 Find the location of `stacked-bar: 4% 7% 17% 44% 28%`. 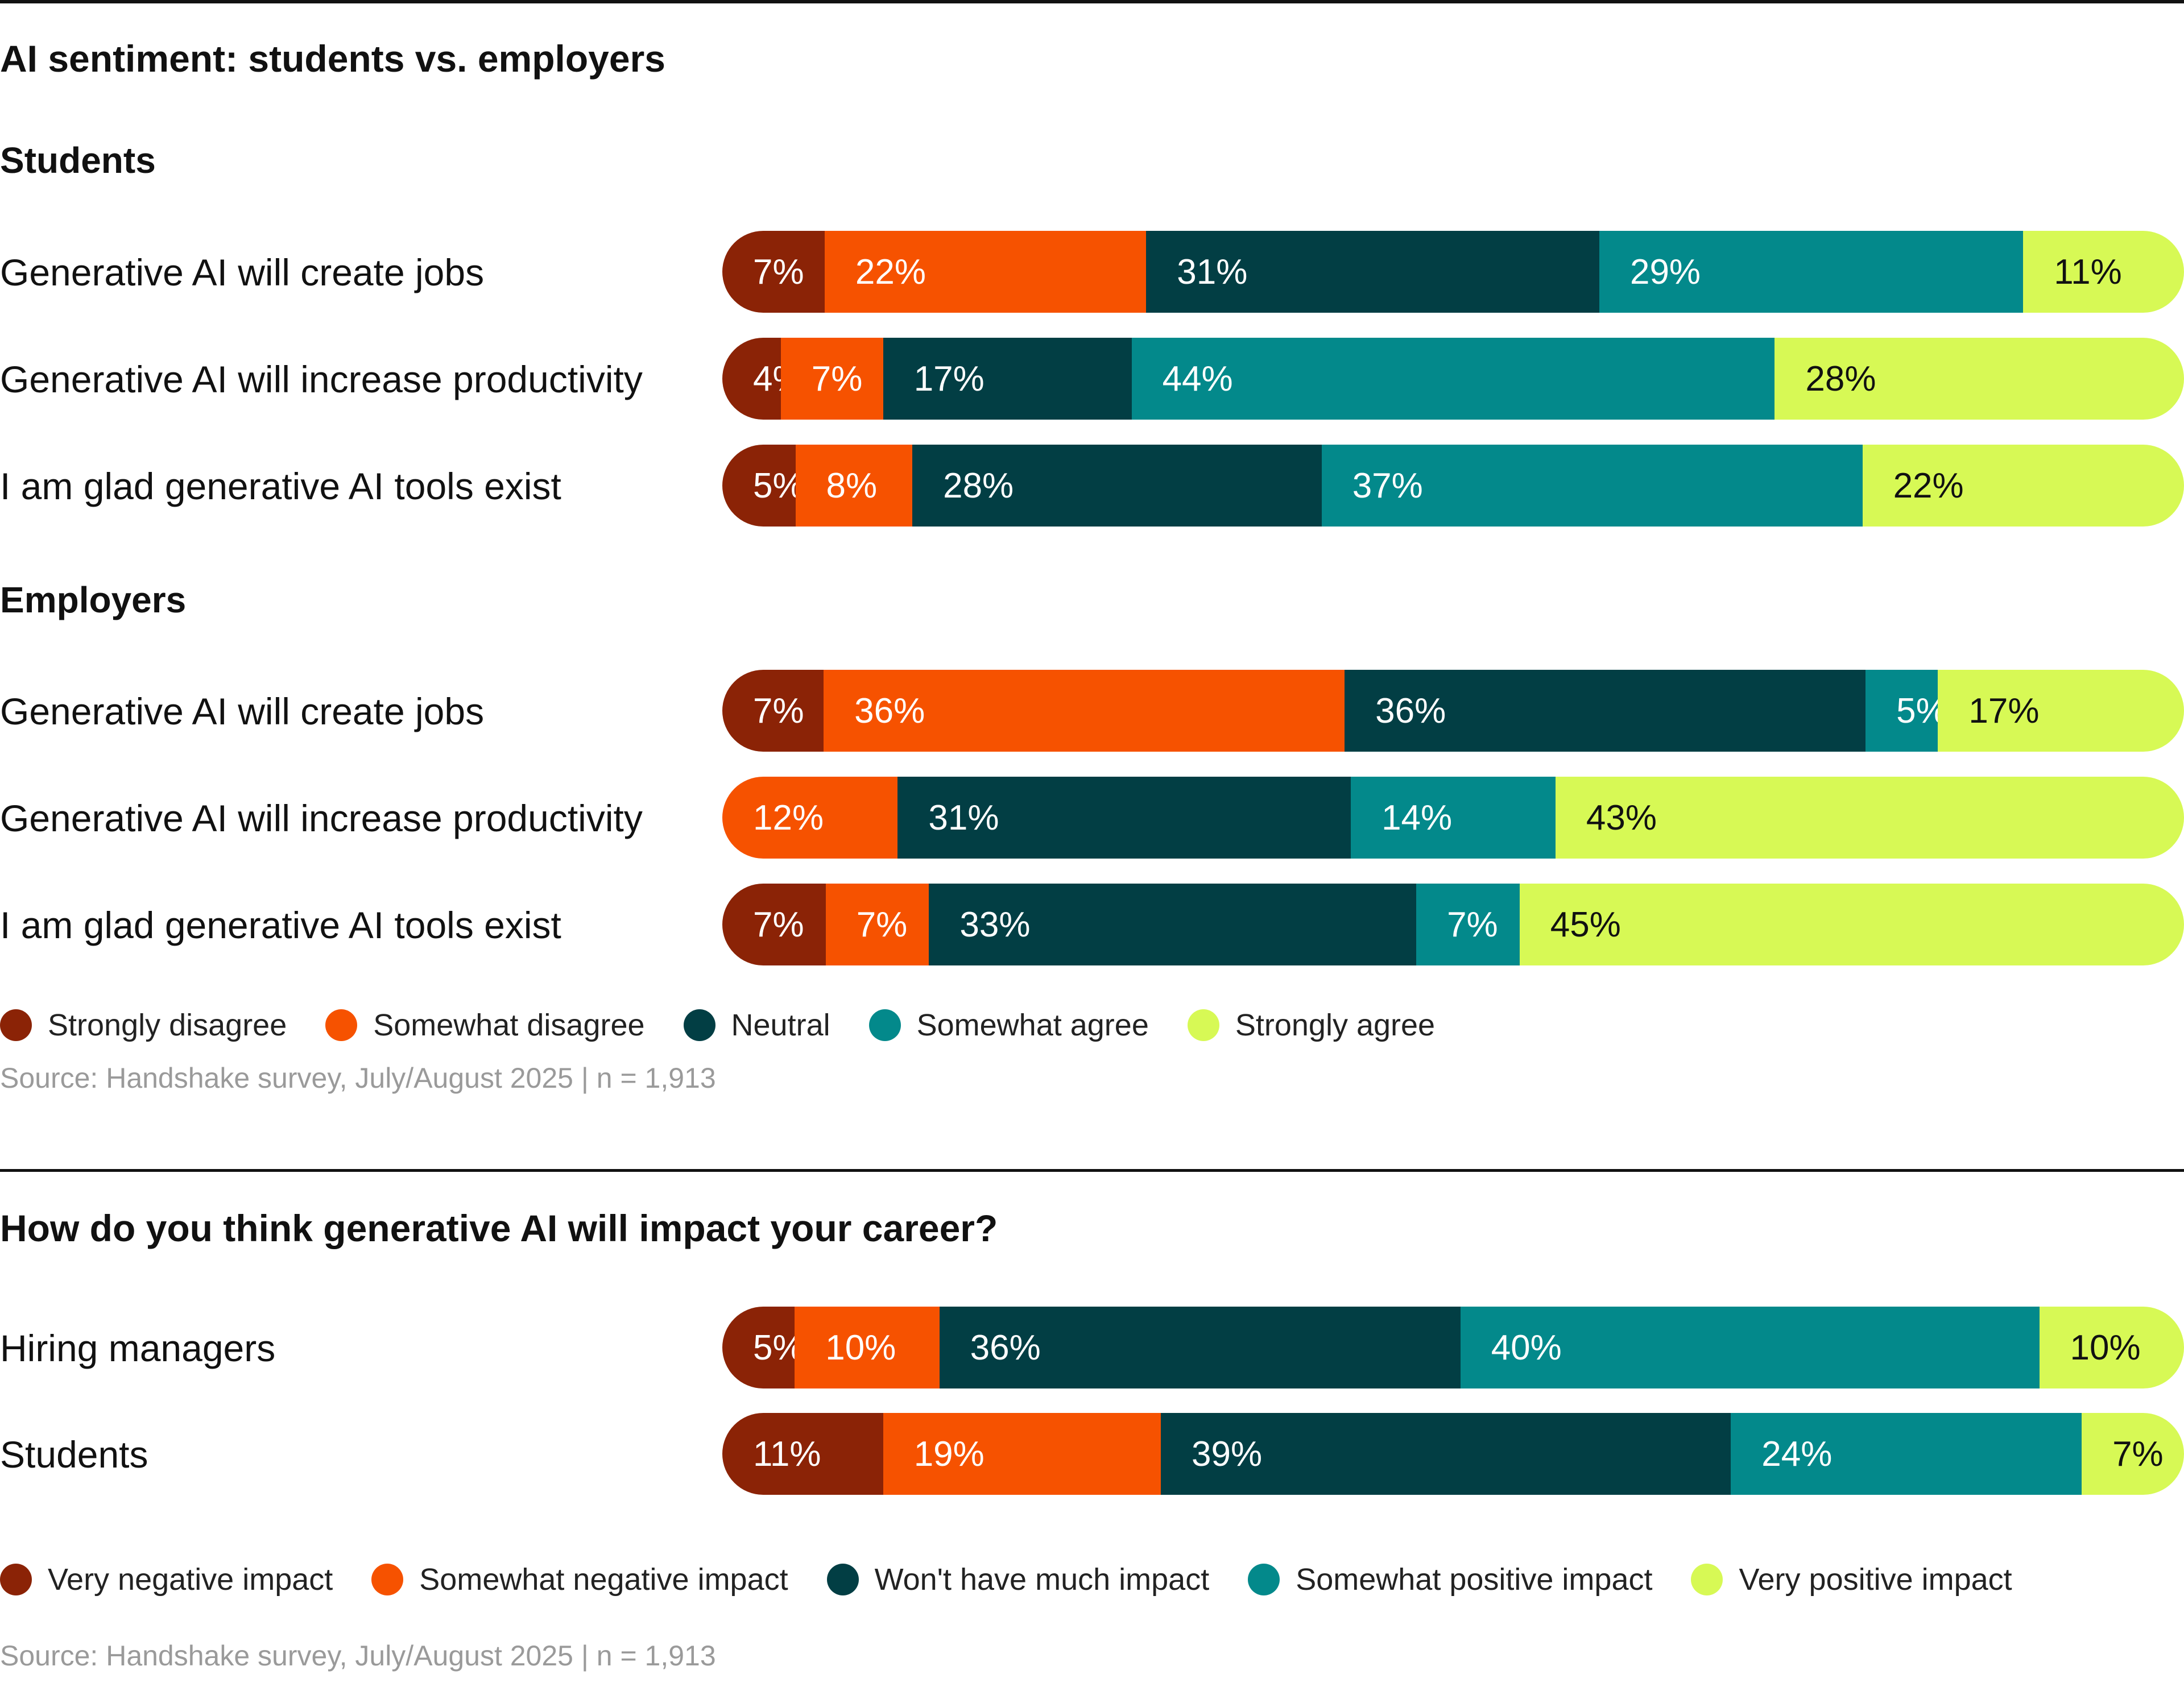

stacked-bar: 4% 7% 17% 44% 28% is located at coordinates (1453, 379).